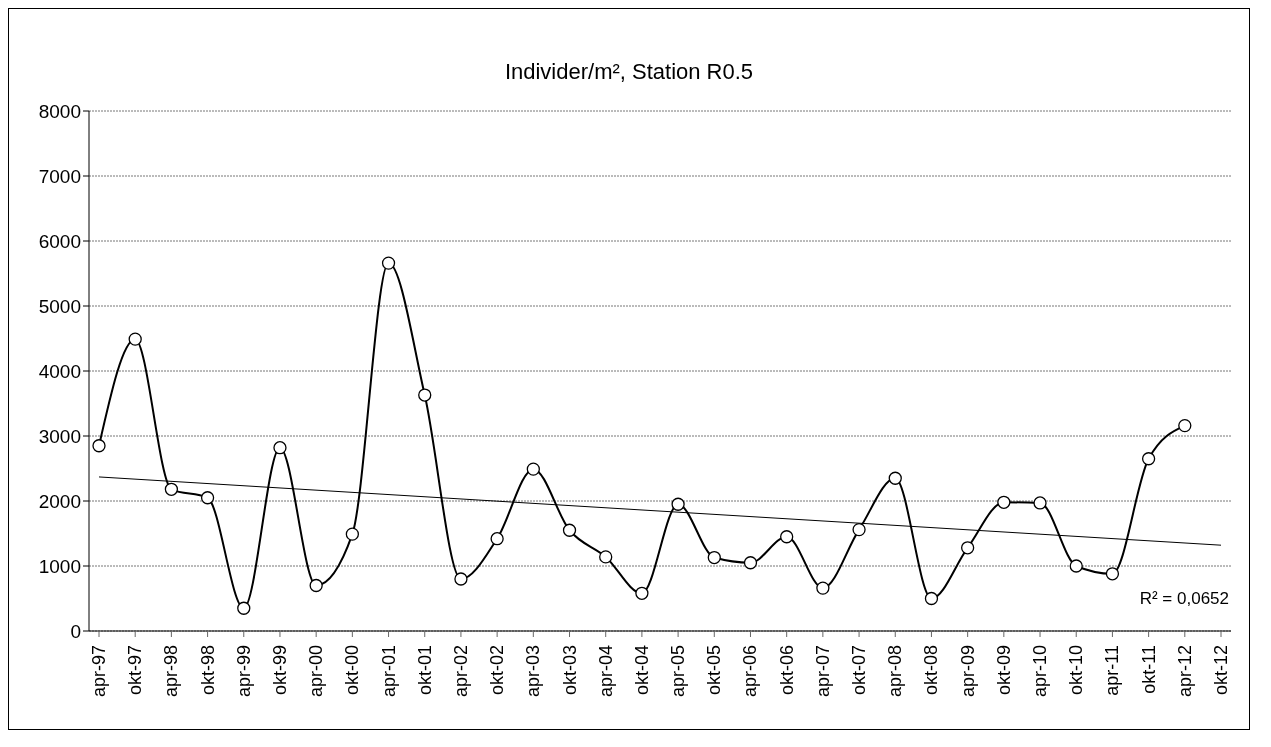  I want to click on x-tick-label: apr-99, so click(243, 671).